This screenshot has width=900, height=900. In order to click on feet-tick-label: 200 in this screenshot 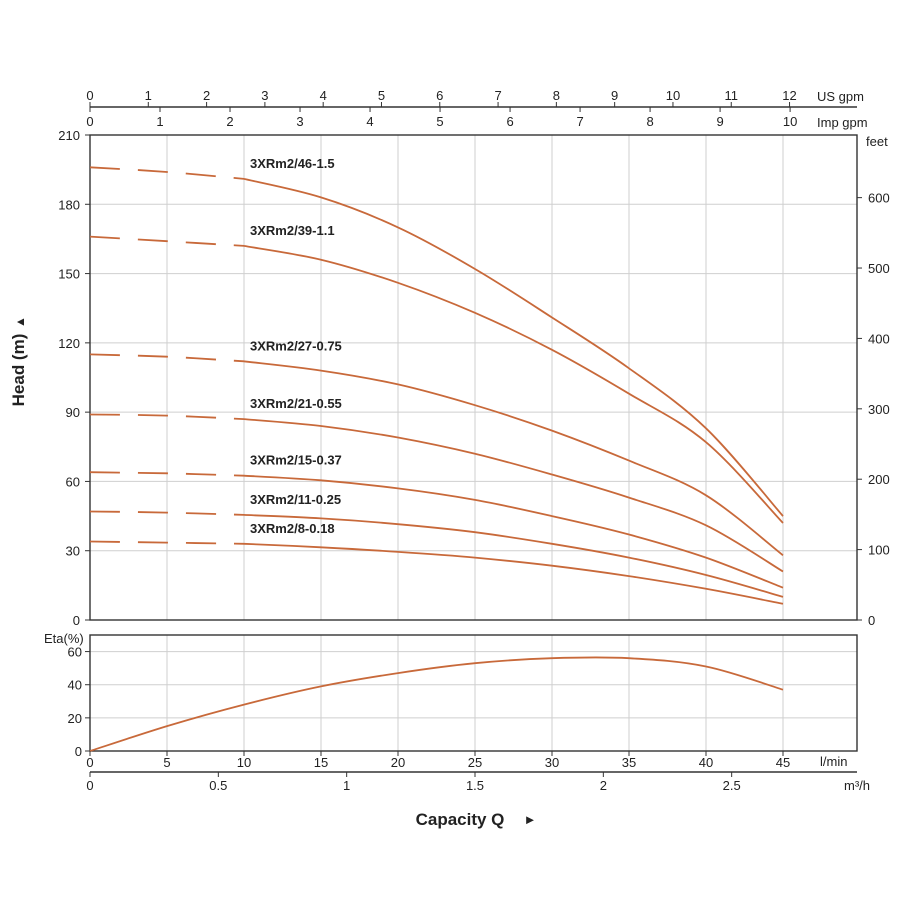, I will do `click(879, 479)`.